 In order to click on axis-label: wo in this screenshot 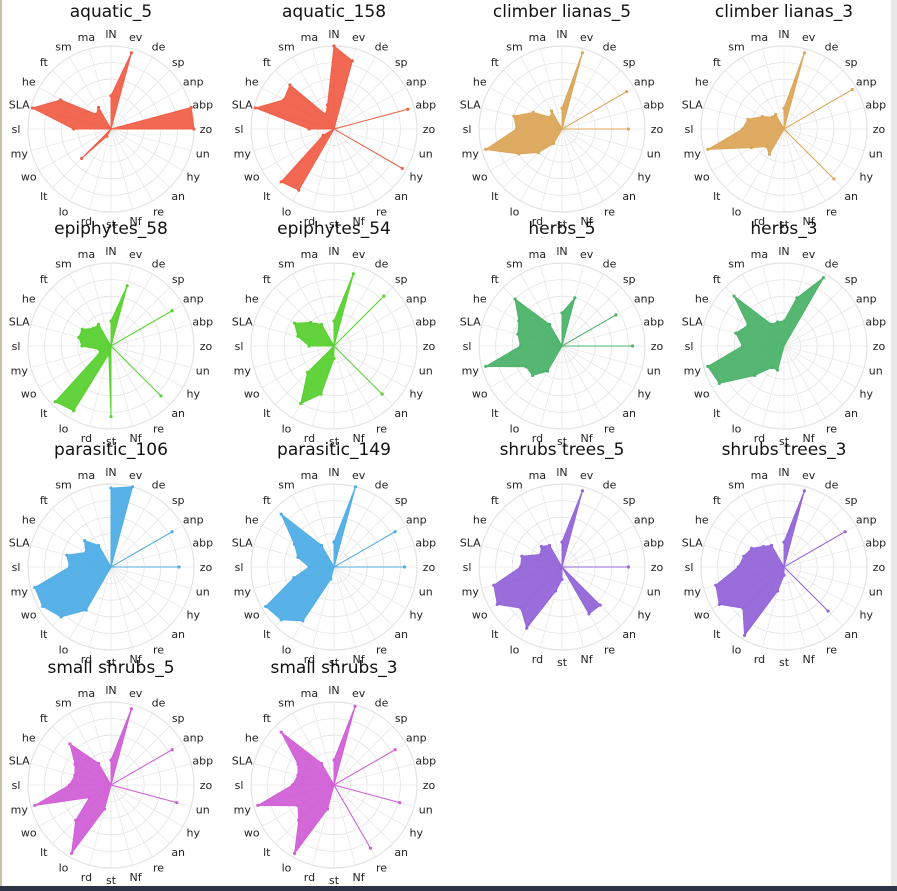, I will do `click(29, 615)`.